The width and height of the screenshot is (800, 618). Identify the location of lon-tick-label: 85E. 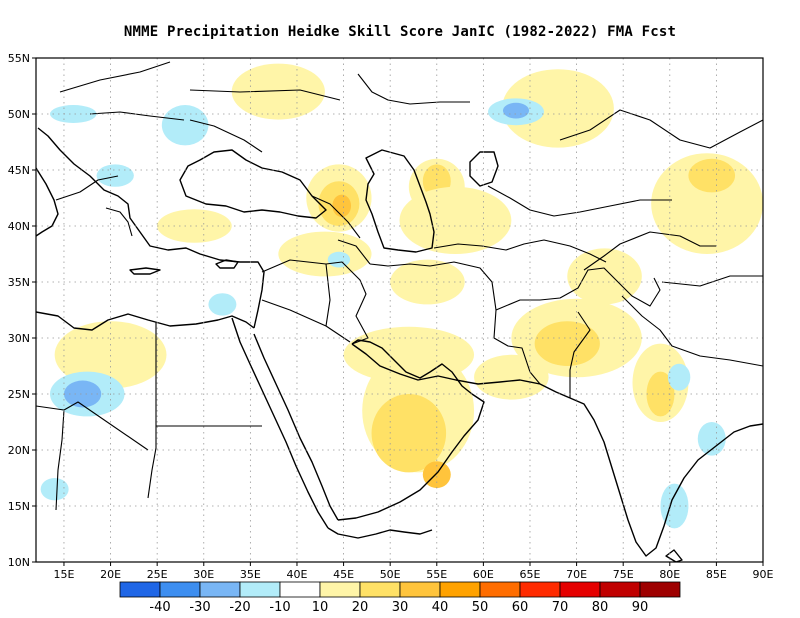
(716, 574).